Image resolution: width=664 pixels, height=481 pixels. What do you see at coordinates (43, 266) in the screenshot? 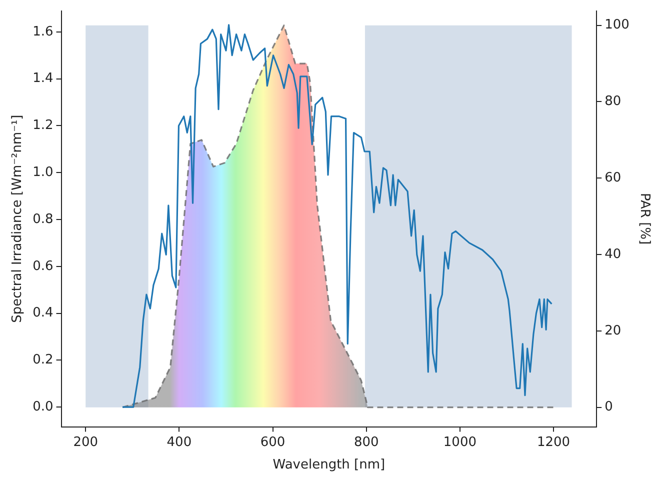
I see `y-tick-label: 0.6` at bounding box center [43, 266].